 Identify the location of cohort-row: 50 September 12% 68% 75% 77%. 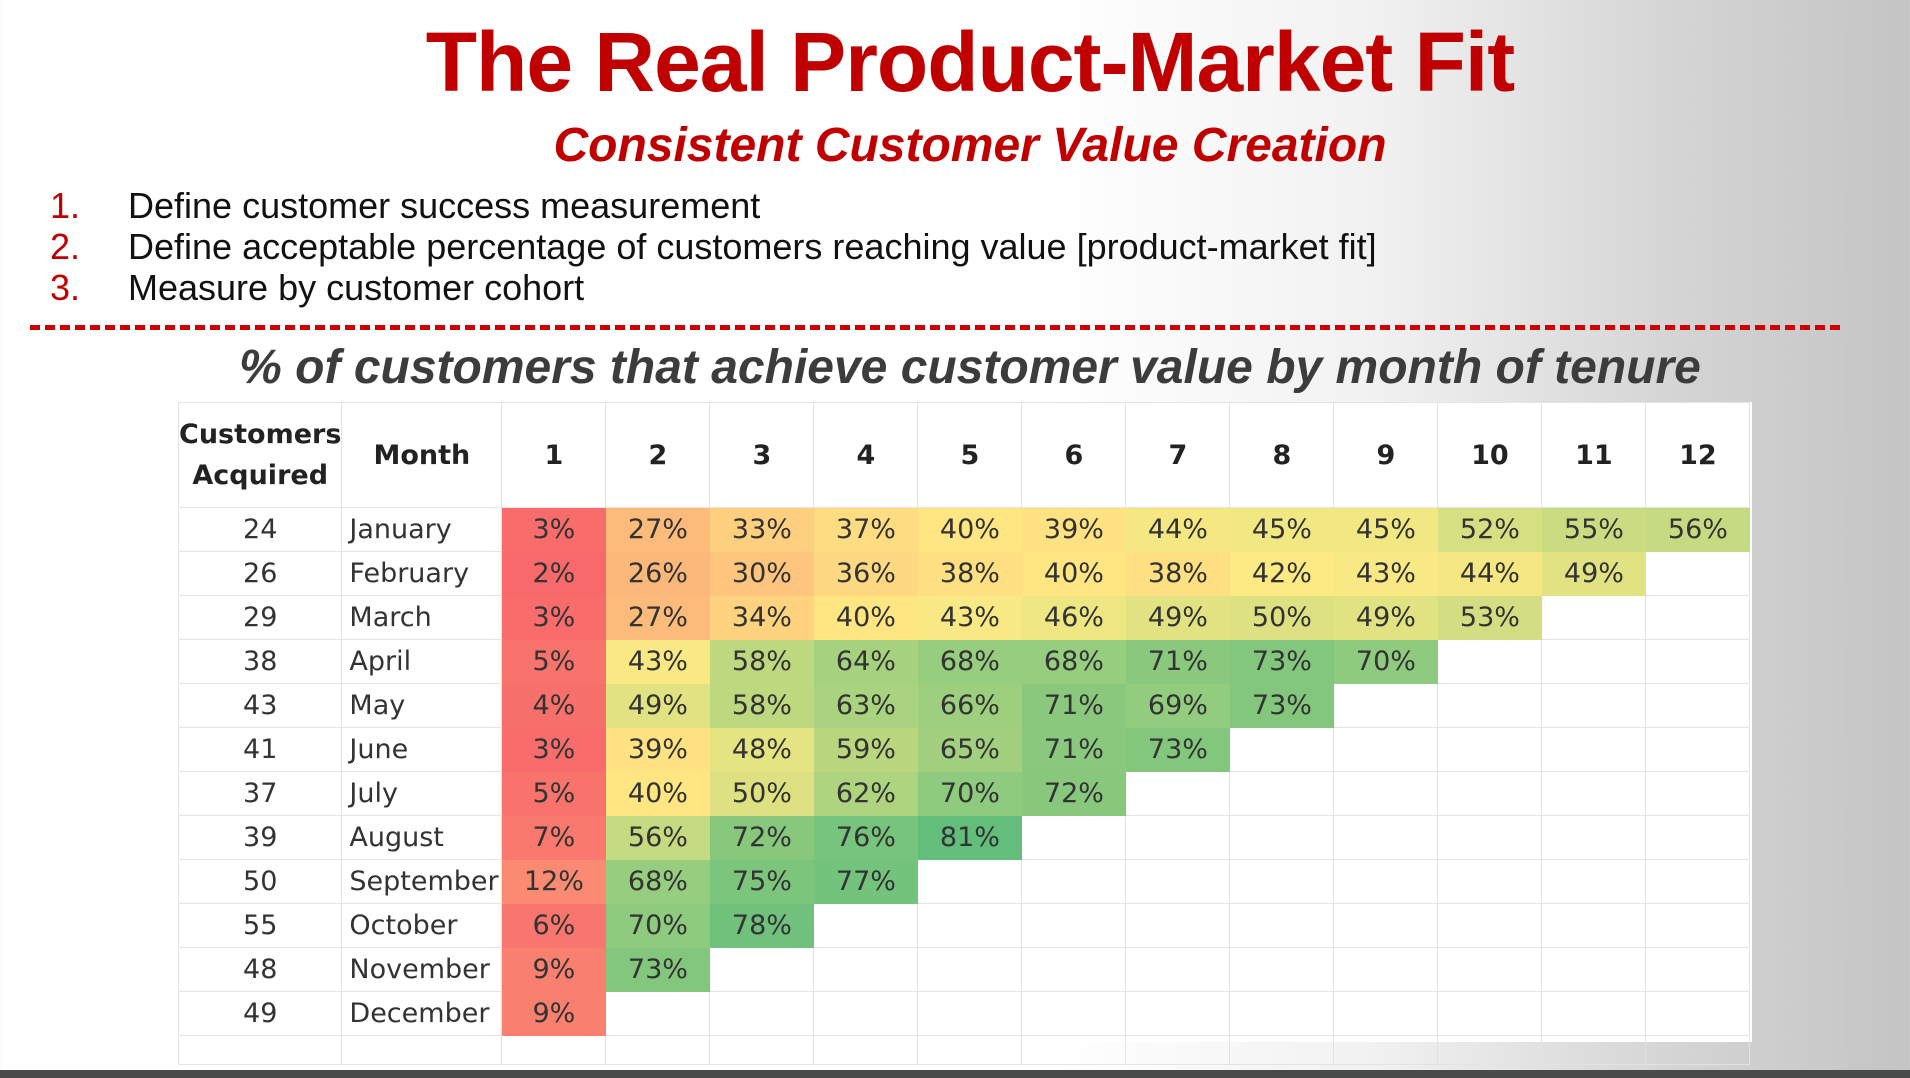
(964, 881).